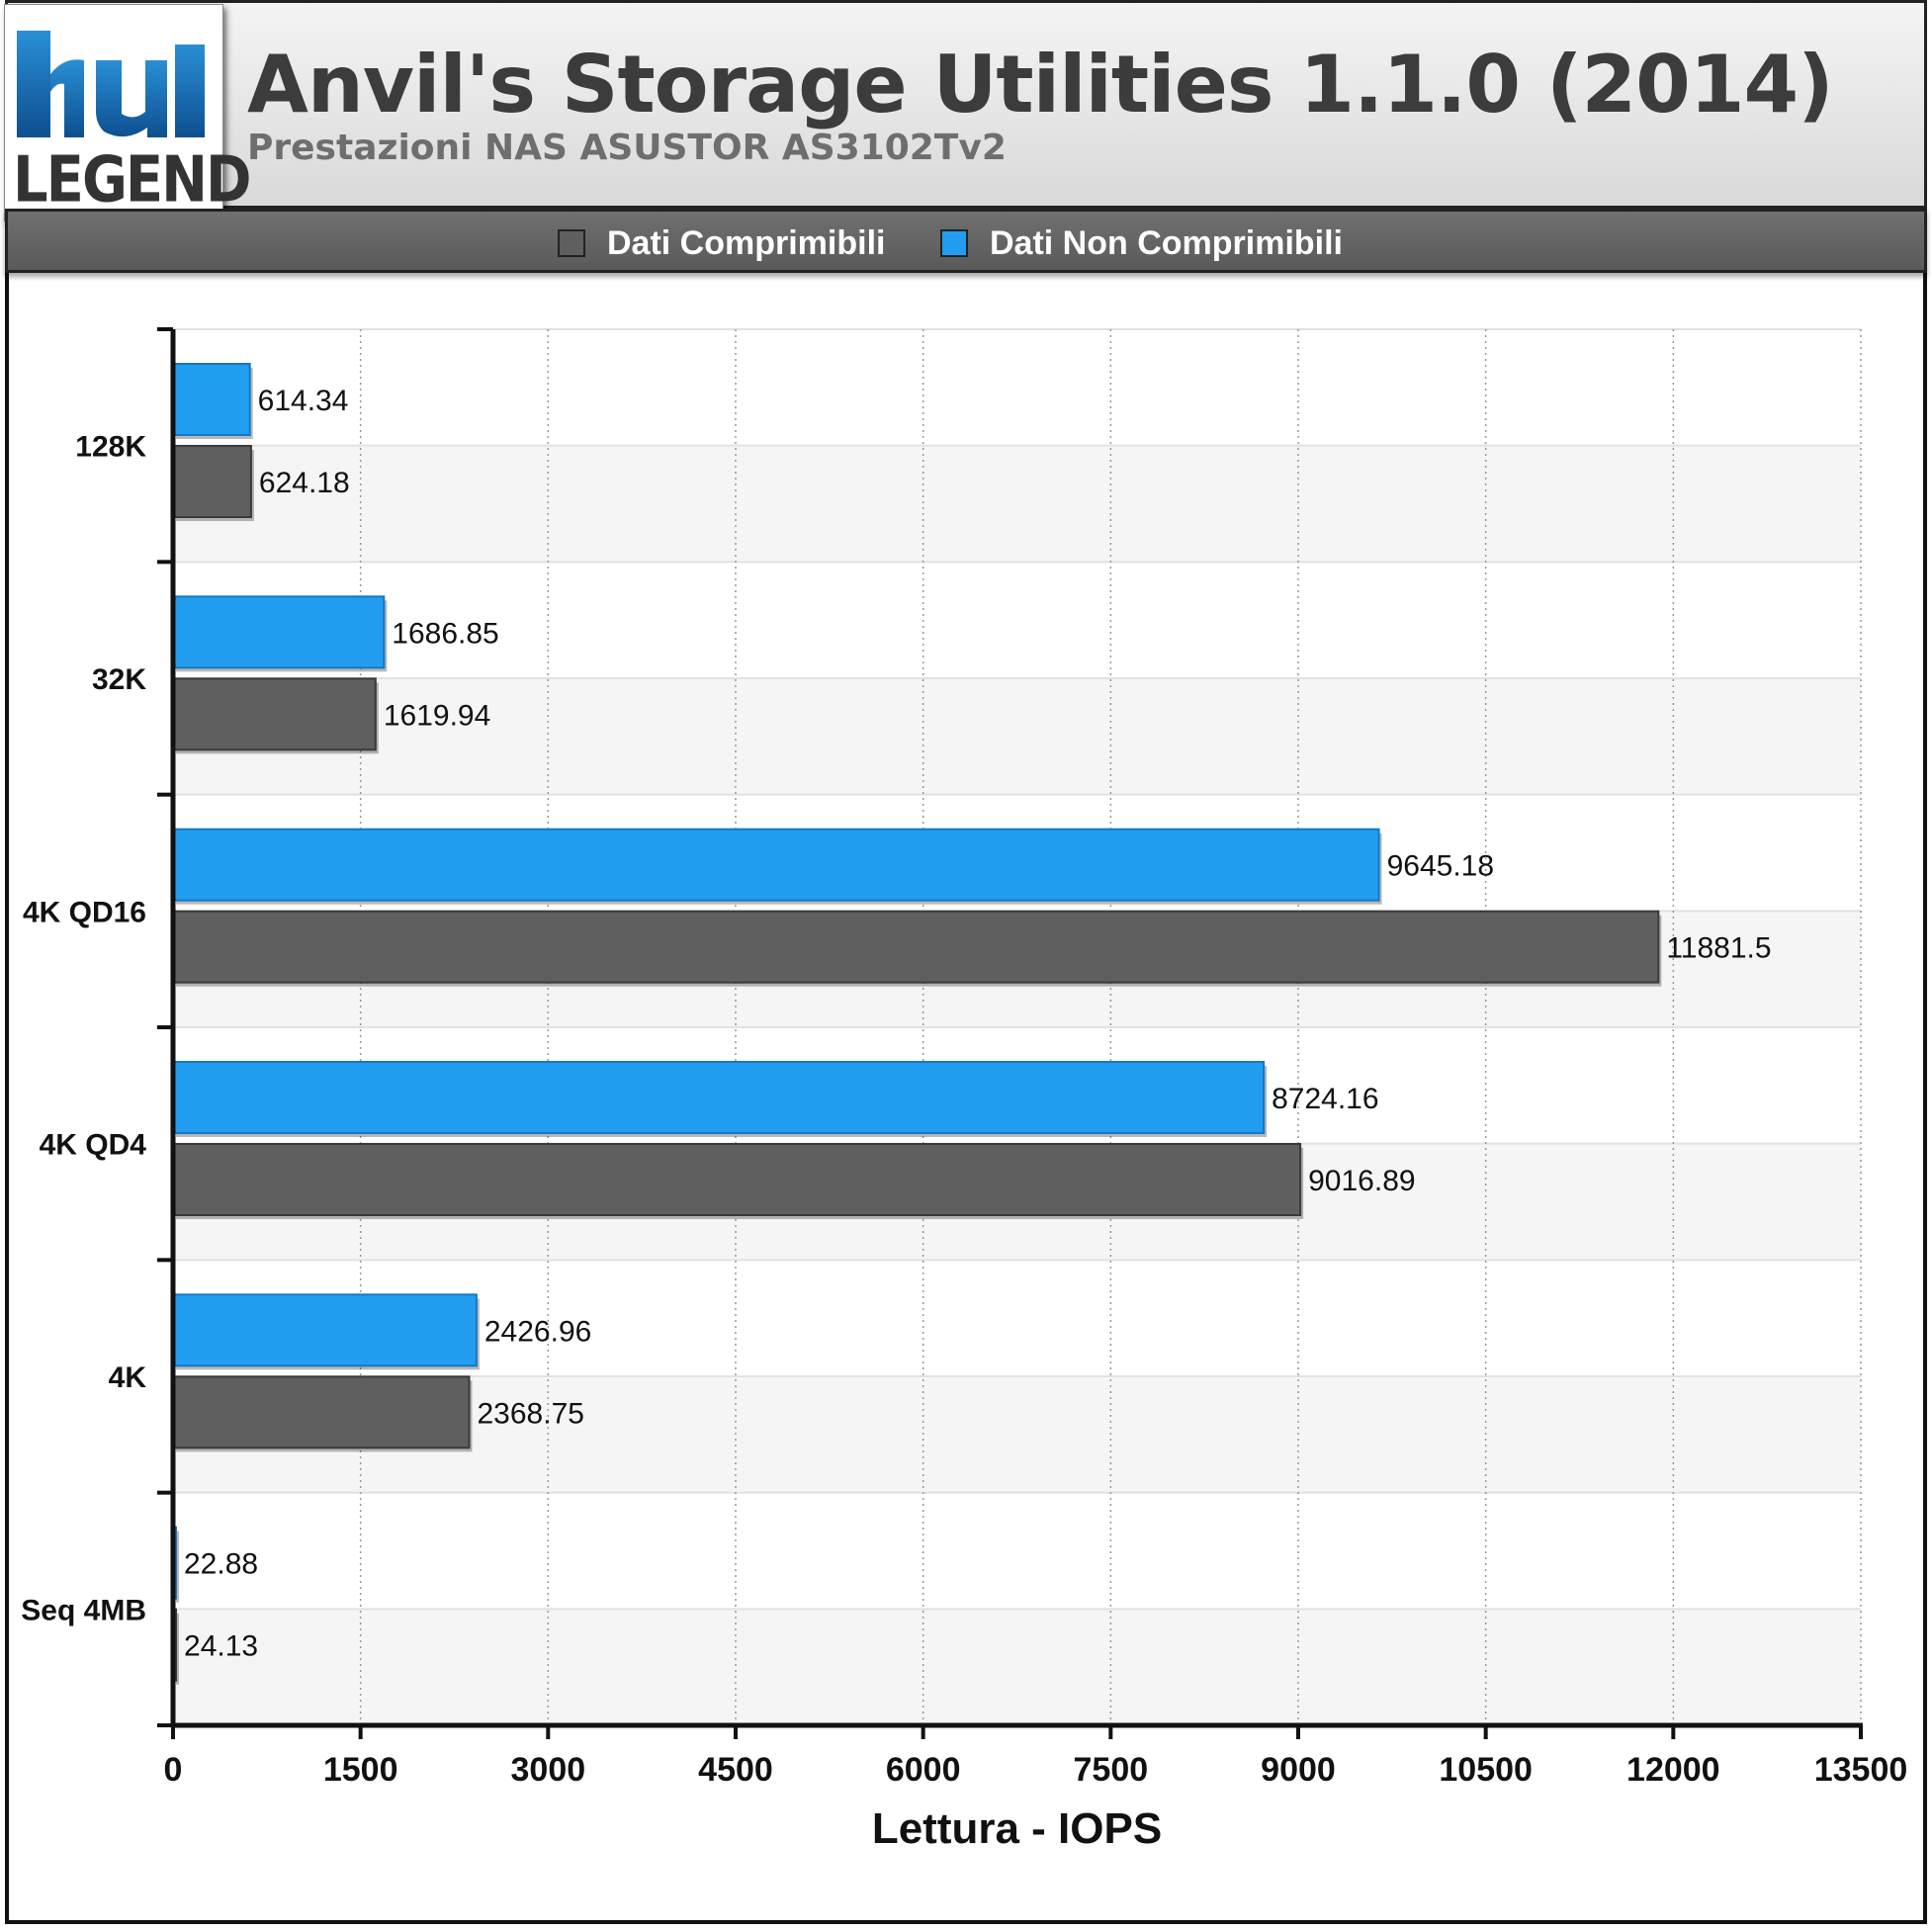 The width and height of the screenshot is (1932, 1931). What do you see at coordinates (531, 1413) in the screenshot?
I see `data-label: 2368.75` at bounding box center [531, 1413].